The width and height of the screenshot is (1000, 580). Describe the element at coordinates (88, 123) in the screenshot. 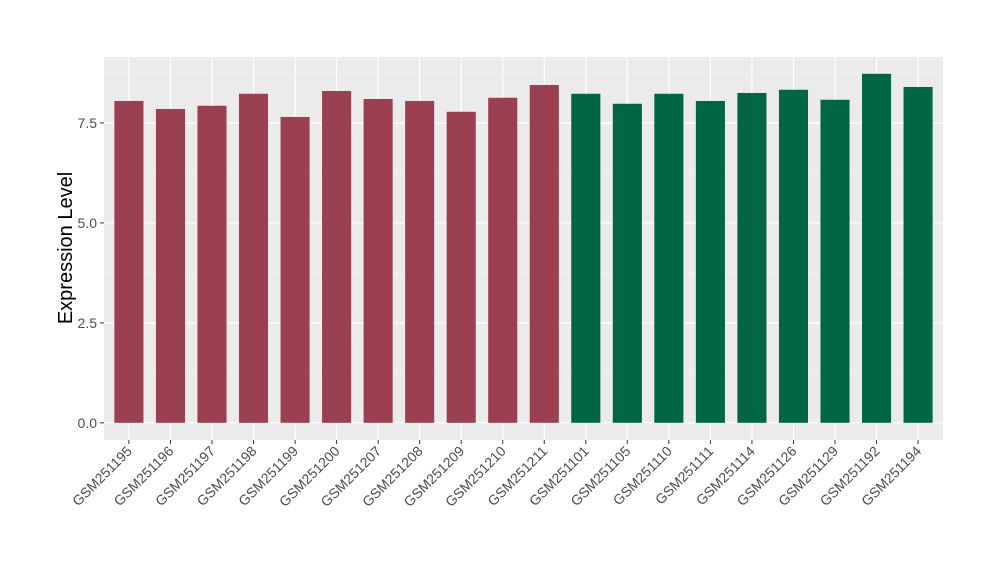

I see `y-tick-label: 7.5` at that location.